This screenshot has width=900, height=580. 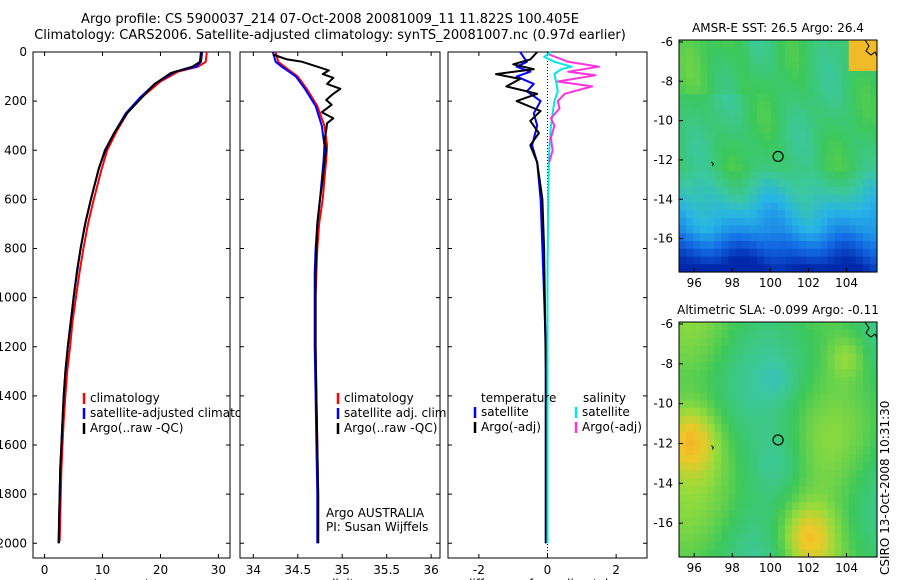 What do you see at coordinates (808, 568) in the screenshot?
I see `x-tick-label: 102` at bounding box center [808, 568].